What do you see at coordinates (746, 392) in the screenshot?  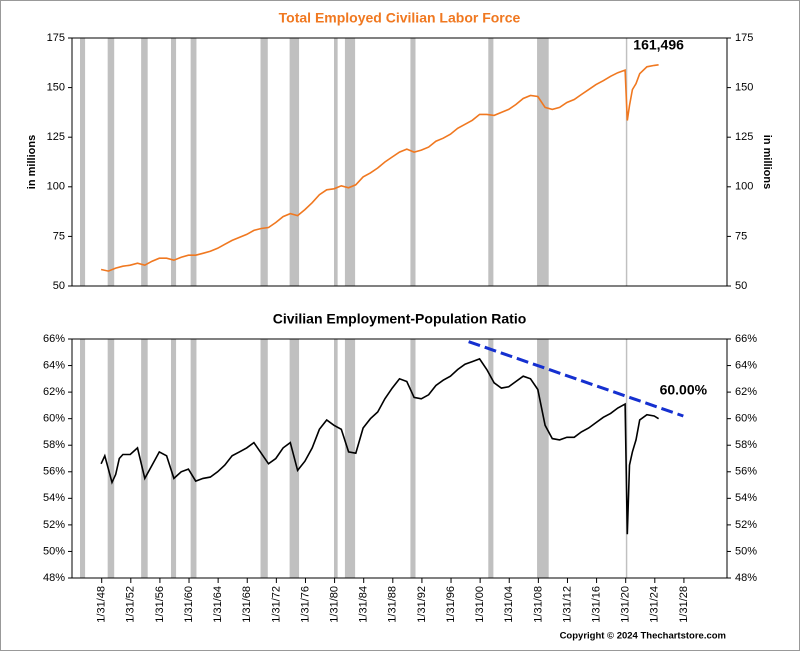 I see `y2-tick-label: 62%` at bounding box center [746, 392].